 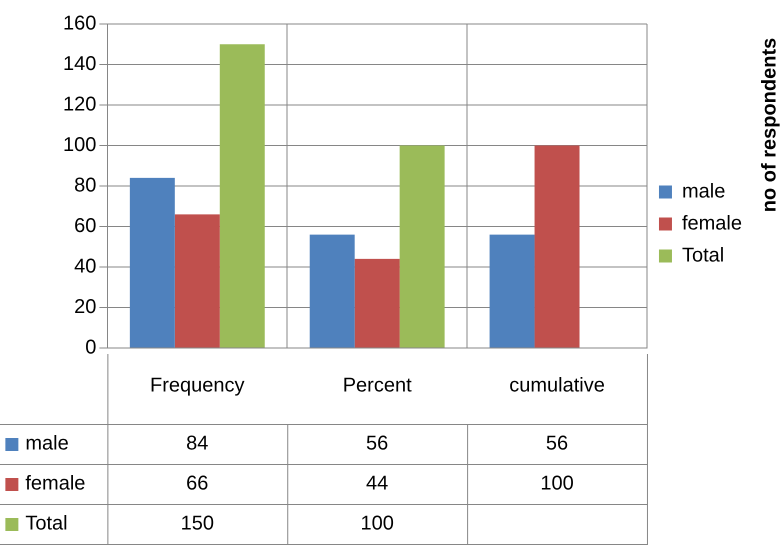 I want to click on y-tick-label: 140, so click(x=79, y=64).